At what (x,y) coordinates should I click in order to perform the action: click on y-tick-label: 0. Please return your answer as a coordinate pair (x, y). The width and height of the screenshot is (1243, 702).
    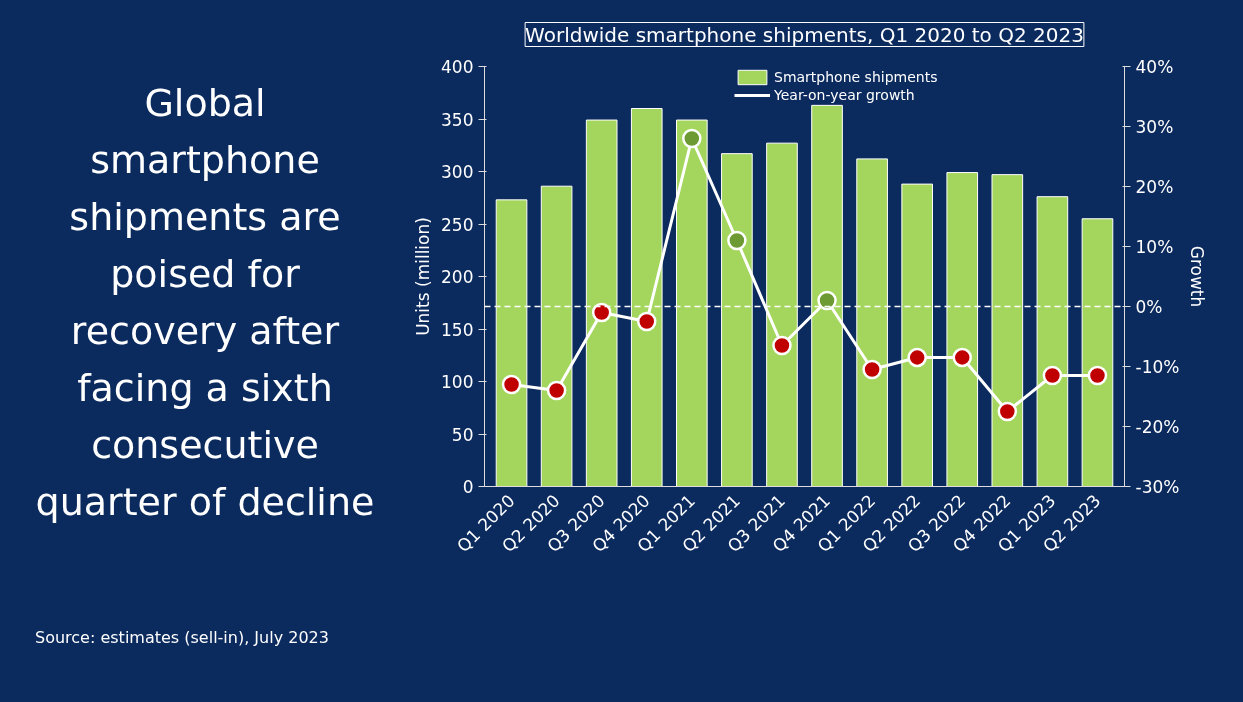
    Looking at the image, I should click on (468, 487).